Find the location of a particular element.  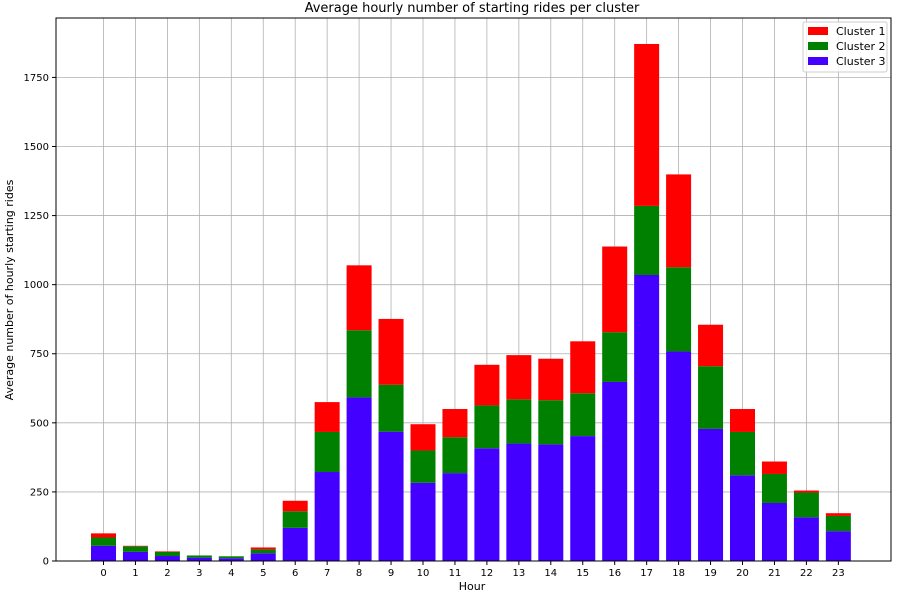

x-tick-label: 0 is located at coordinates (103, 573).